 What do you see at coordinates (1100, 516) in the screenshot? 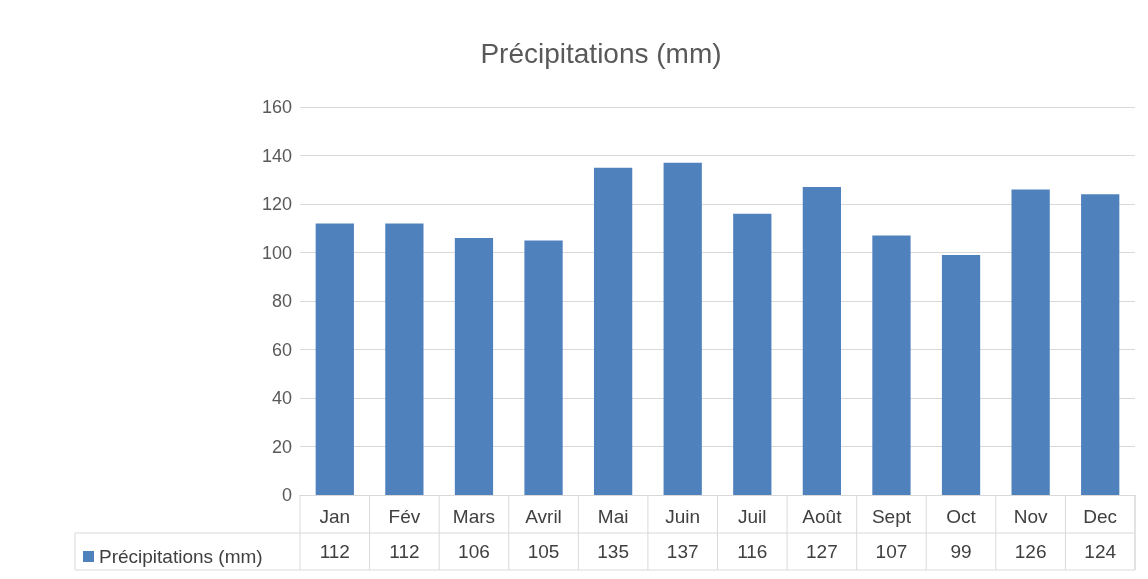
I see `x-tick-label: Dec` at bounding box center [1100, 516].